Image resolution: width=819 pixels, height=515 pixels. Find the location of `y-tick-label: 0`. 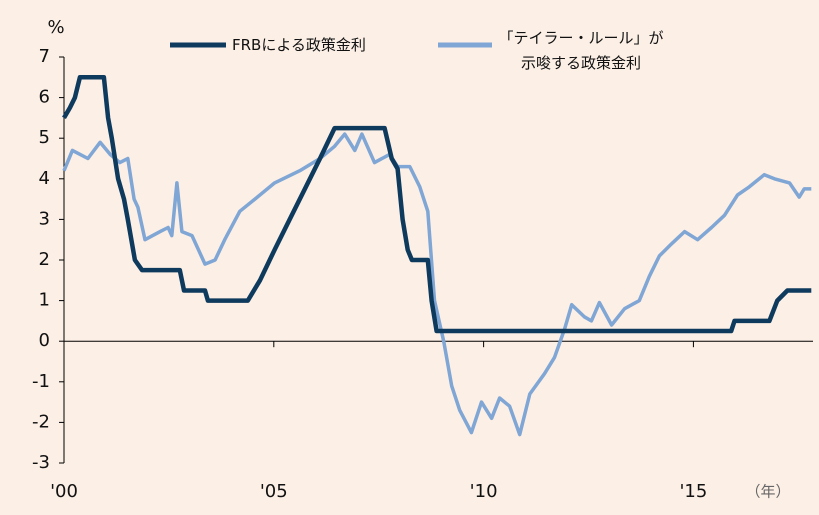

y-tick-label: 0 is located at coordinates (44, 340).